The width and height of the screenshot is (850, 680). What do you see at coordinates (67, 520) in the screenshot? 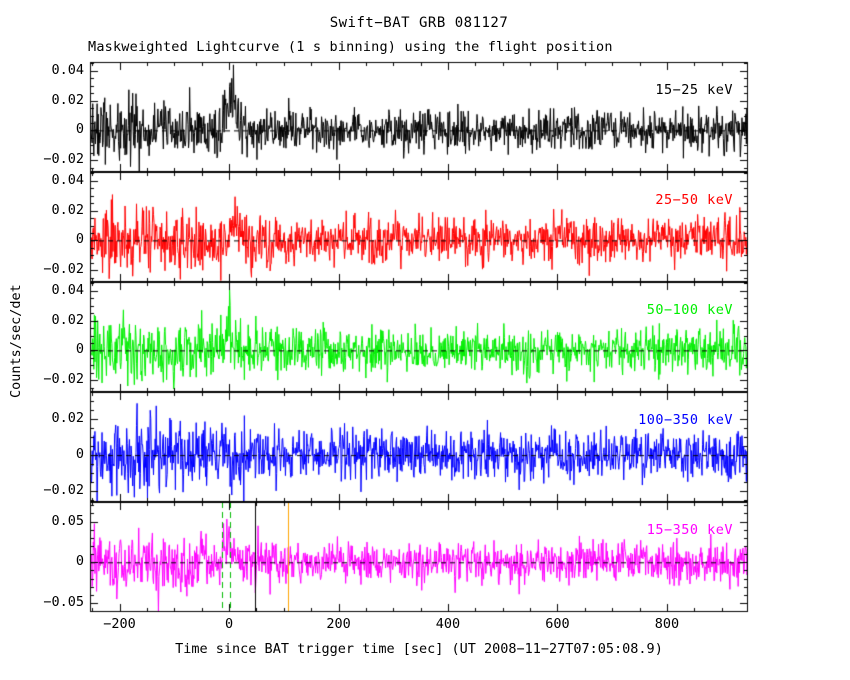
I see `y-tick-label: 0.05` at bounding box center [67, 520].